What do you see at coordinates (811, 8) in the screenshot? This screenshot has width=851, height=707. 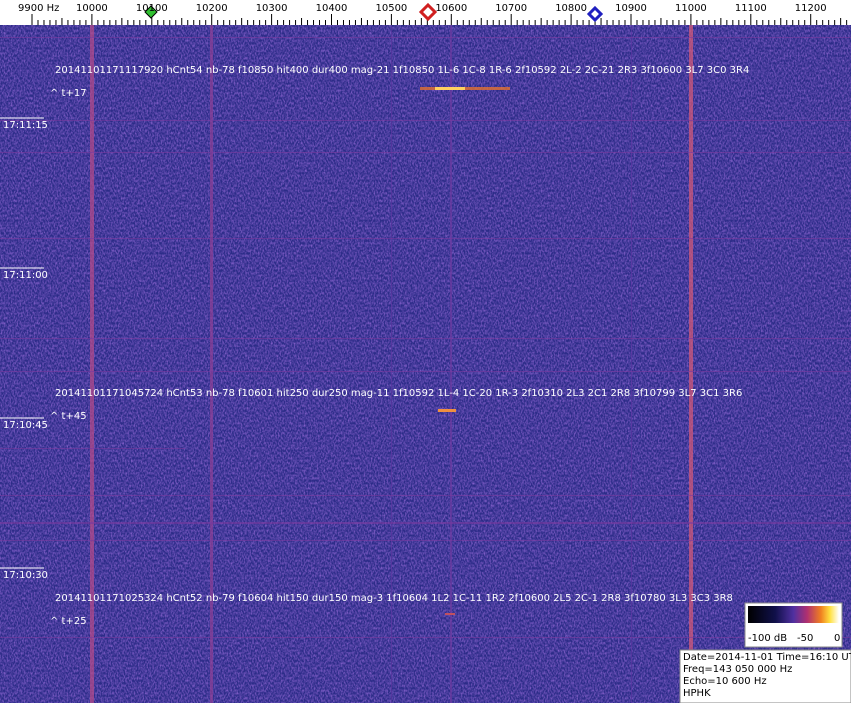 I see `freq-label: 11200` at bounding box center [811, 8].